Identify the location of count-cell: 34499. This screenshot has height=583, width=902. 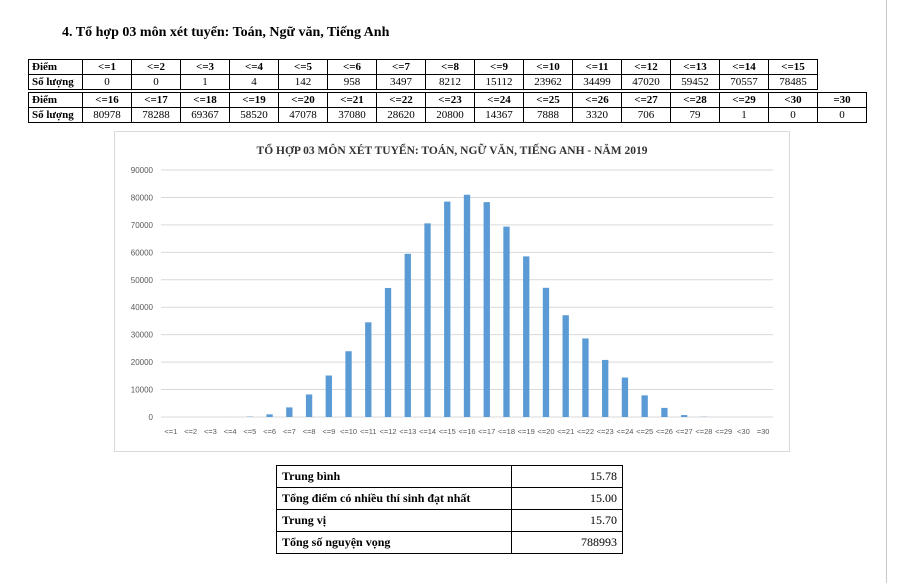
(597, 82).